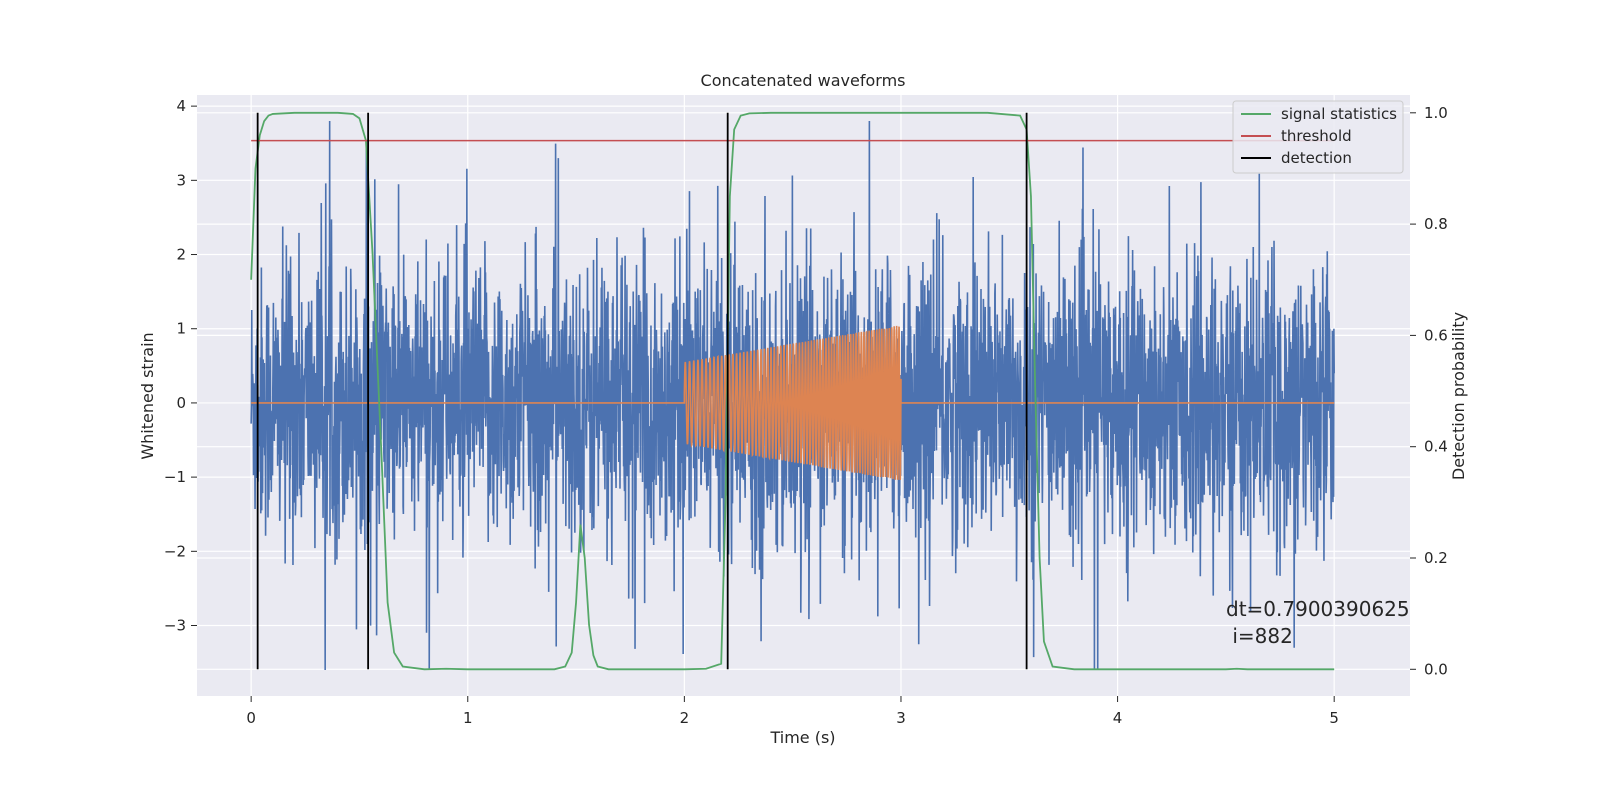 The width and height of the screenshot is (1600, 800). Describe the element at coordinates (1318, 609) in the screenshot. I see `annotation-line-1: dt=0.7900390625` at that location.